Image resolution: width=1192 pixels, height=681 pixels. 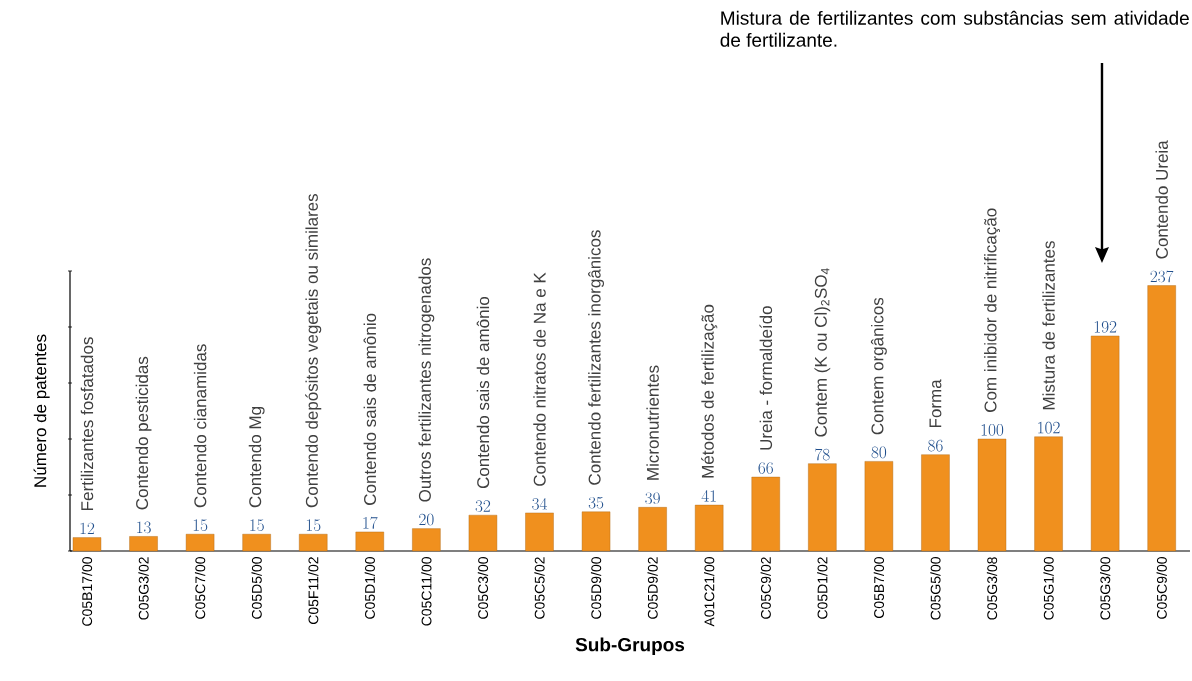 I want to click on x-tick-label: C05D9/02, so click(x=652, y=588).